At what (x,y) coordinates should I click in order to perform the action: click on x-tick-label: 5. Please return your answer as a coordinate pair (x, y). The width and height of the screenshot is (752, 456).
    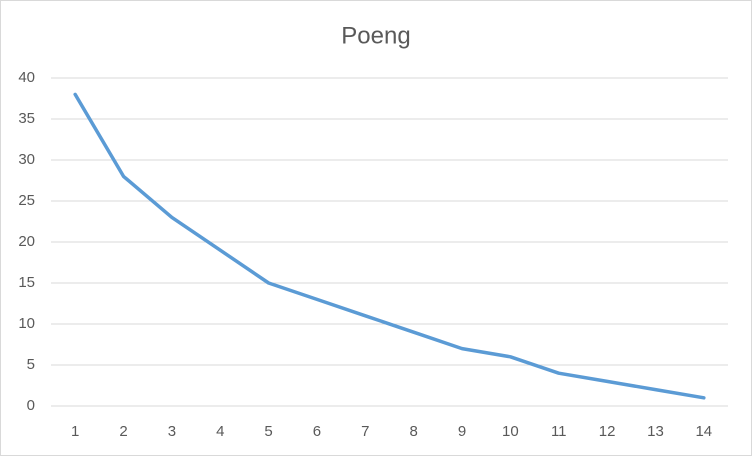
    Looking at the image, I should click on (268, 431).